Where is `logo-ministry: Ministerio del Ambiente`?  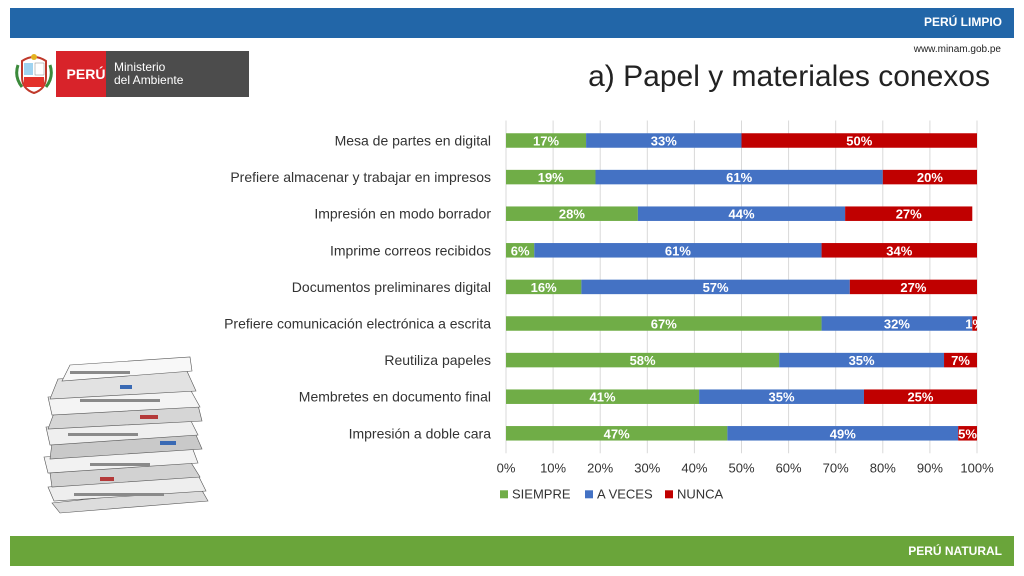
logo-ministry: Ministerio del Ambiente is located at coordinates (177, 74).